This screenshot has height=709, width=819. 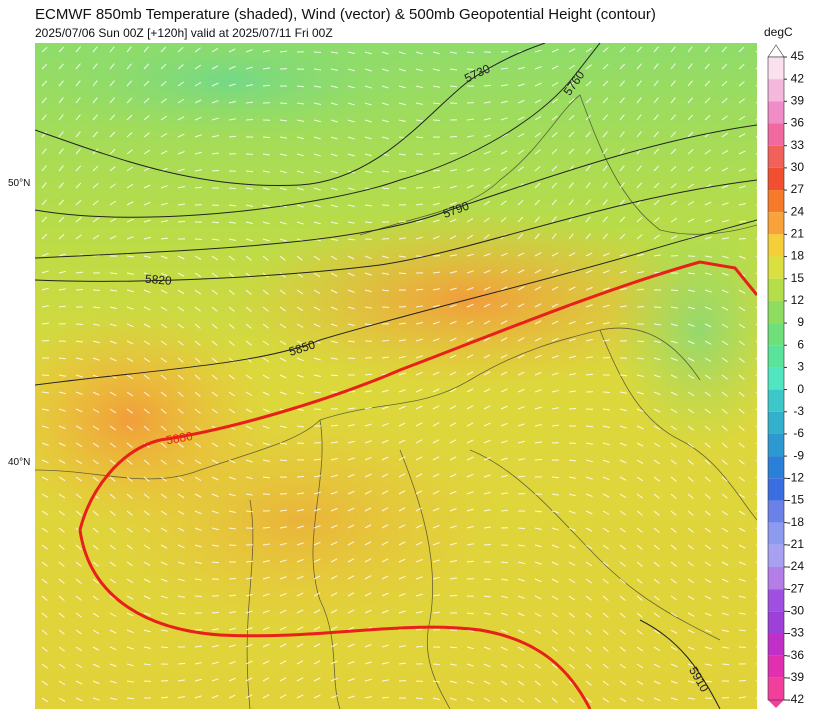 What do you see at coordinates (776, 600) in the screenshot?
I see `colorbar-segment` at bounding box center [776, 600].